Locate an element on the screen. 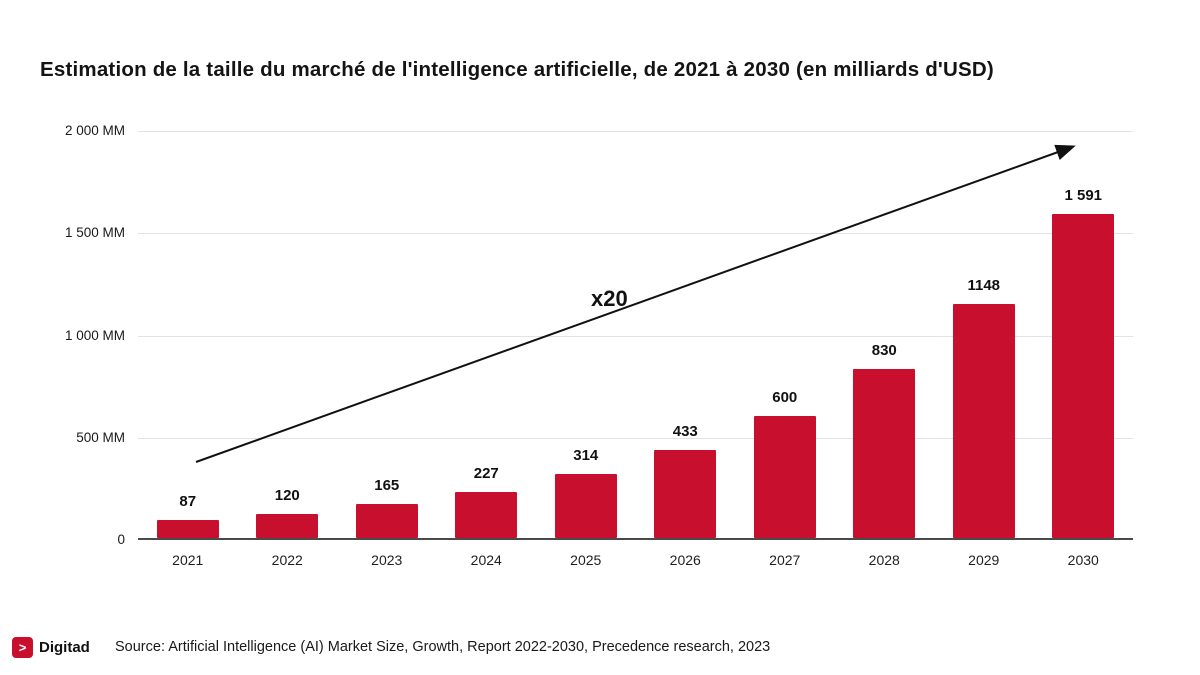 This screenshot has height=675, width=1200. y-tick-label: 1 000 MM is located at coordinates (94, 335).